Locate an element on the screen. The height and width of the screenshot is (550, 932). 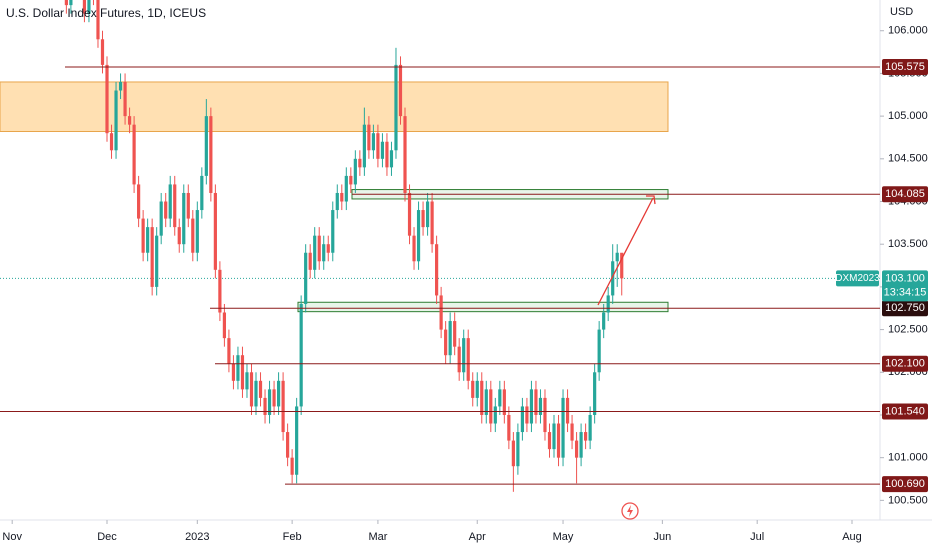
y-tick-label: 105.000 is located at coordinates (908, 116).